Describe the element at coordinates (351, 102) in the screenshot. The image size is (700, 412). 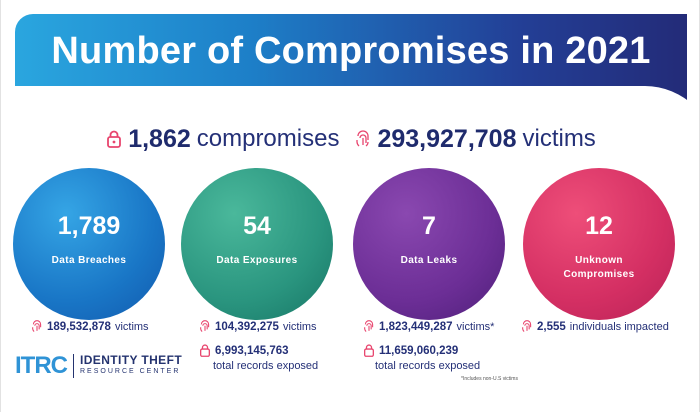
I see `banner-curve` at that location.